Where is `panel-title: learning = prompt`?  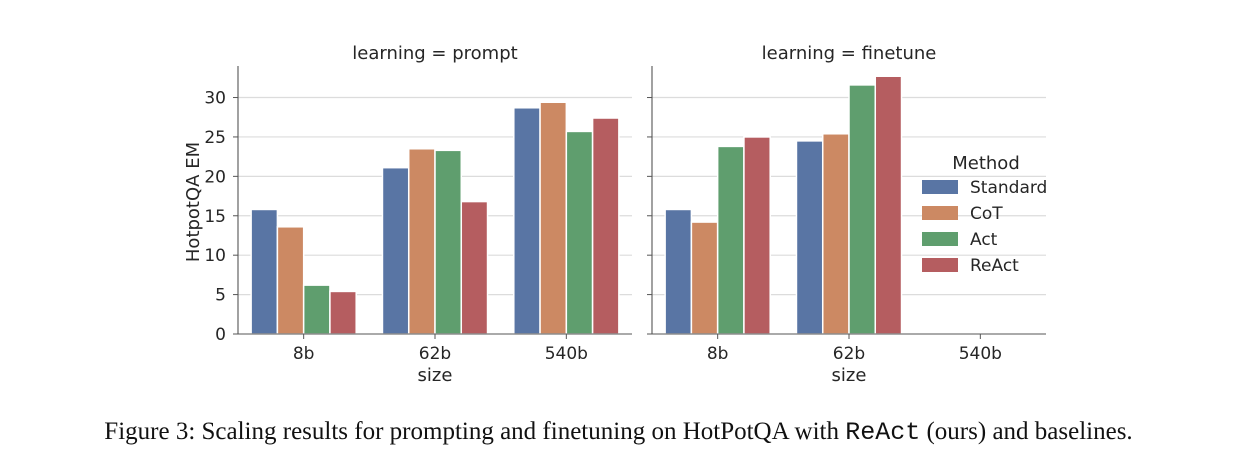
panel-title: learning = prompt is located at coordinates (434, 53).